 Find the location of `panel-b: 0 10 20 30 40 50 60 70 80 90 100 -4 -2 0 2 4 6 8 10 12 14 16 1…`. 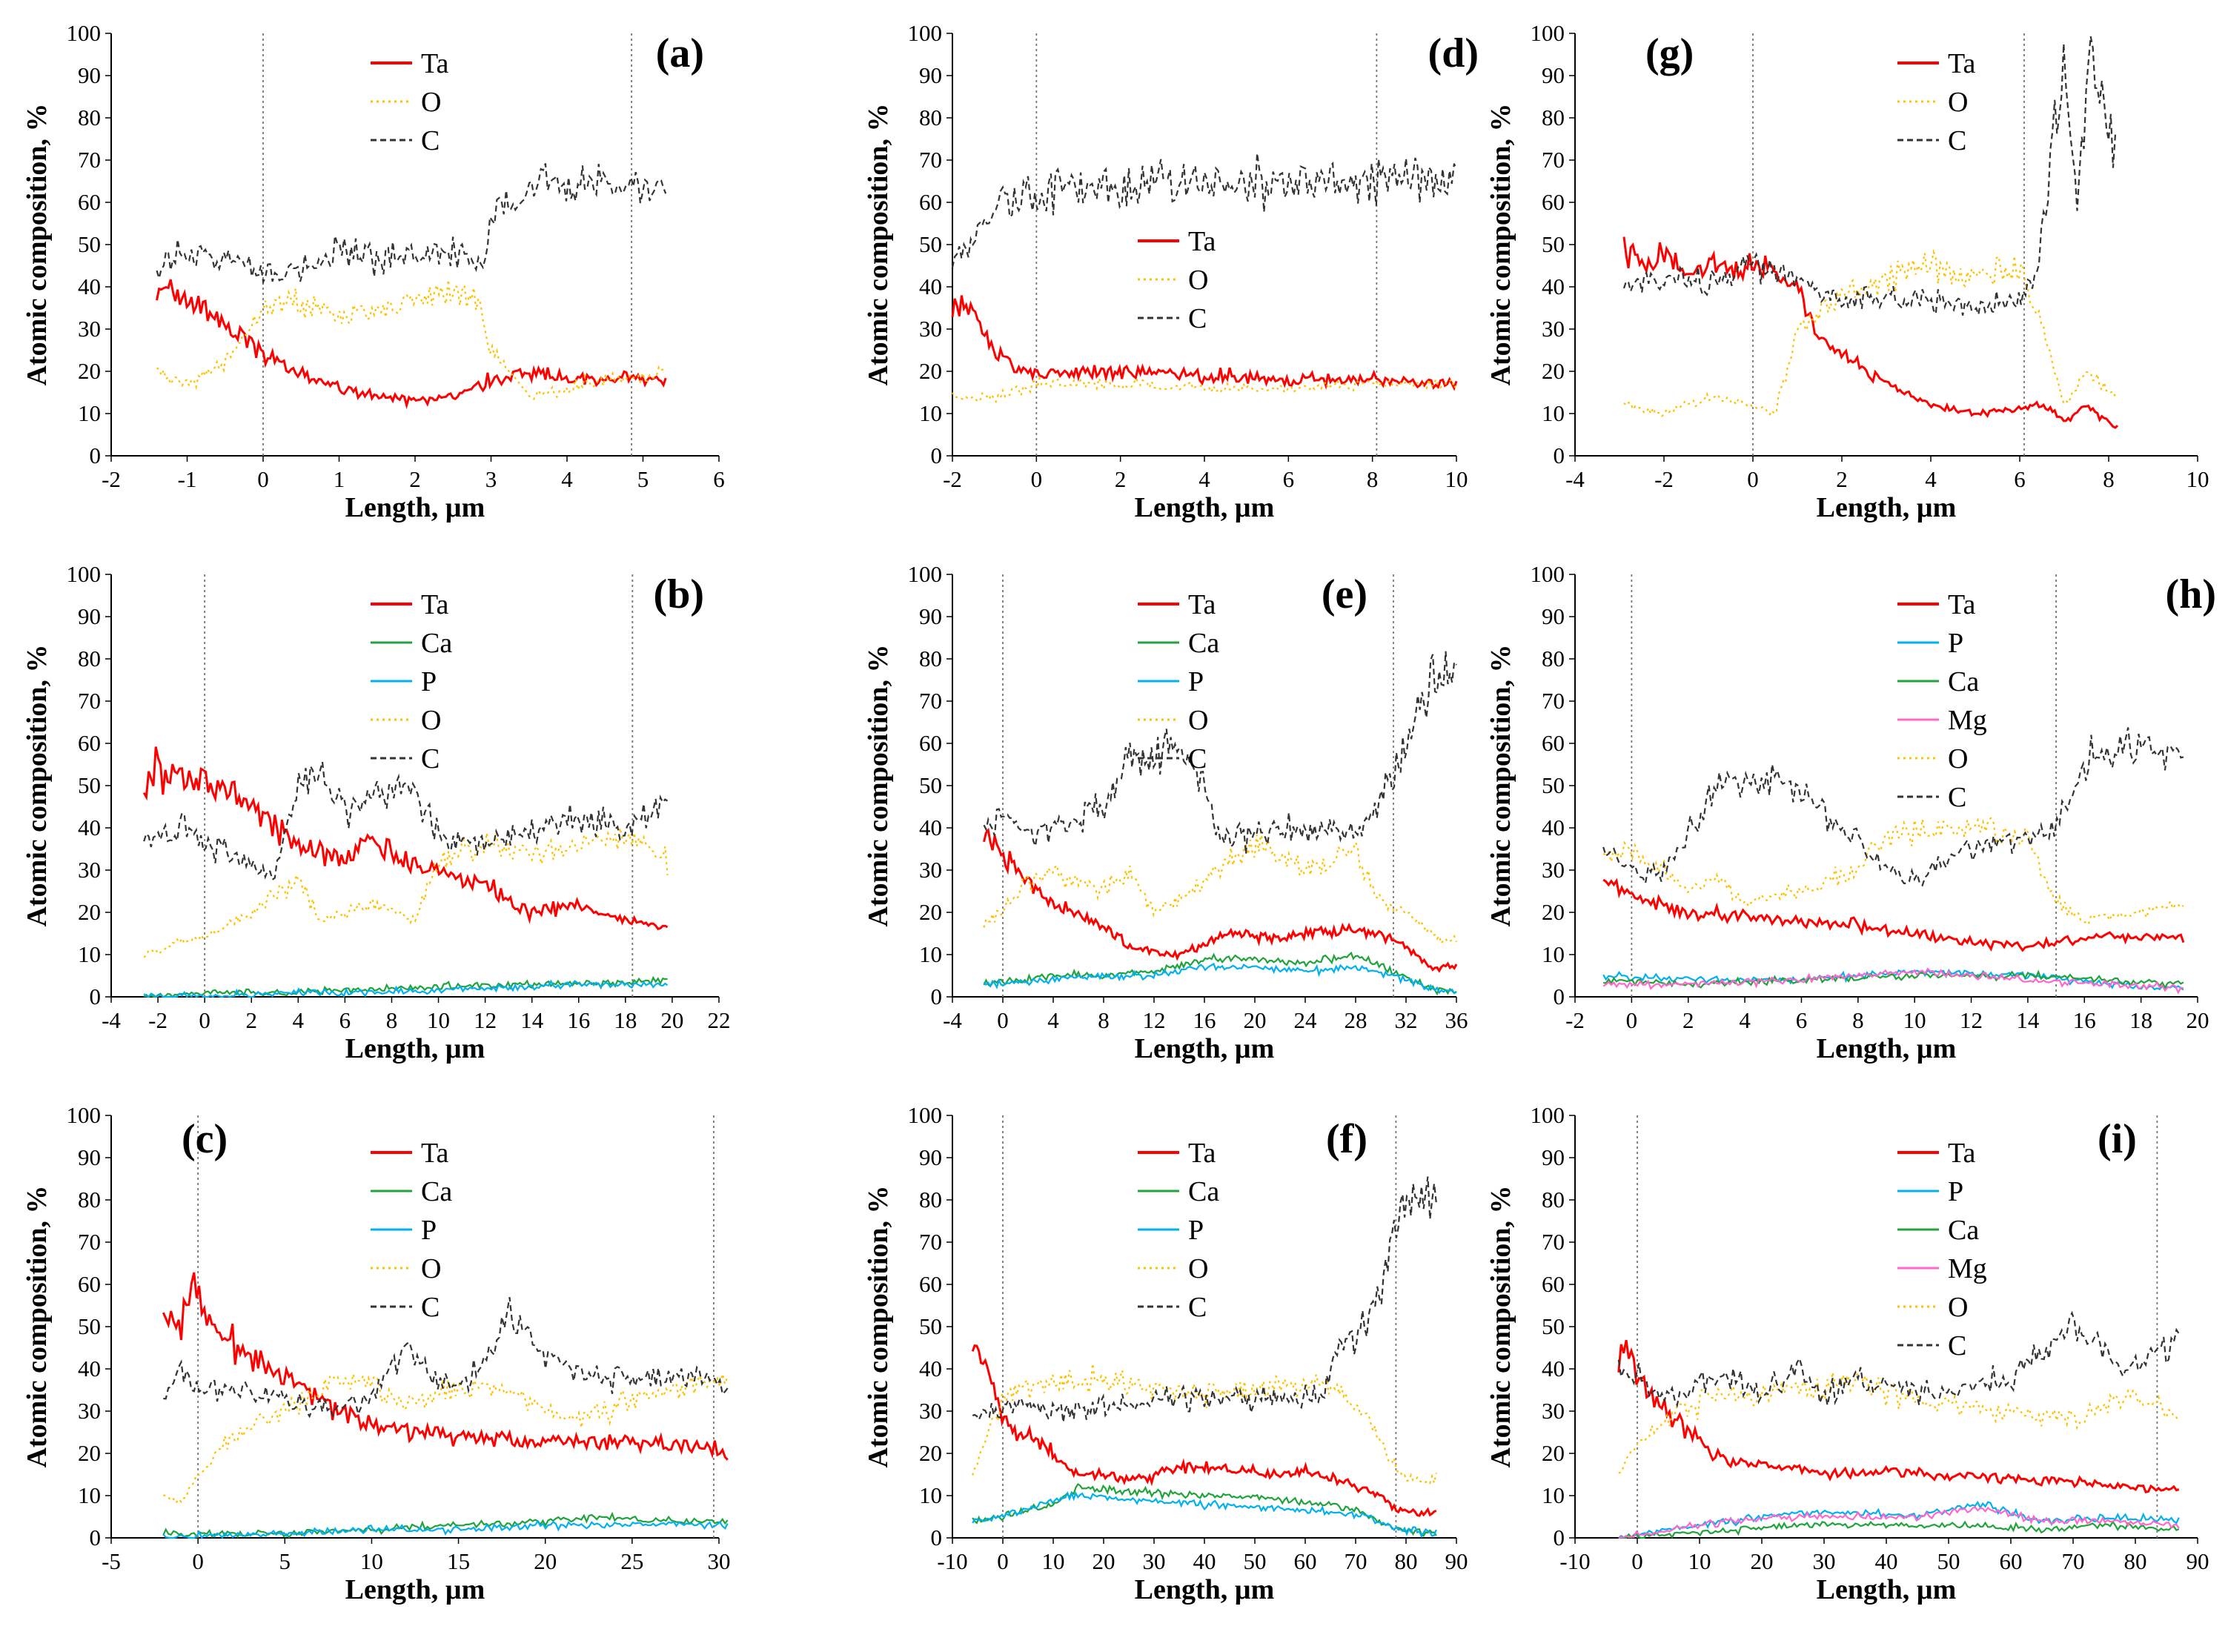

panel-b: 0 10 20 30 40 50 60 70 80 90 100 -4 -2 0 2 4 6 8 10 12 14 16 1… is located at coordinates (376, 812).